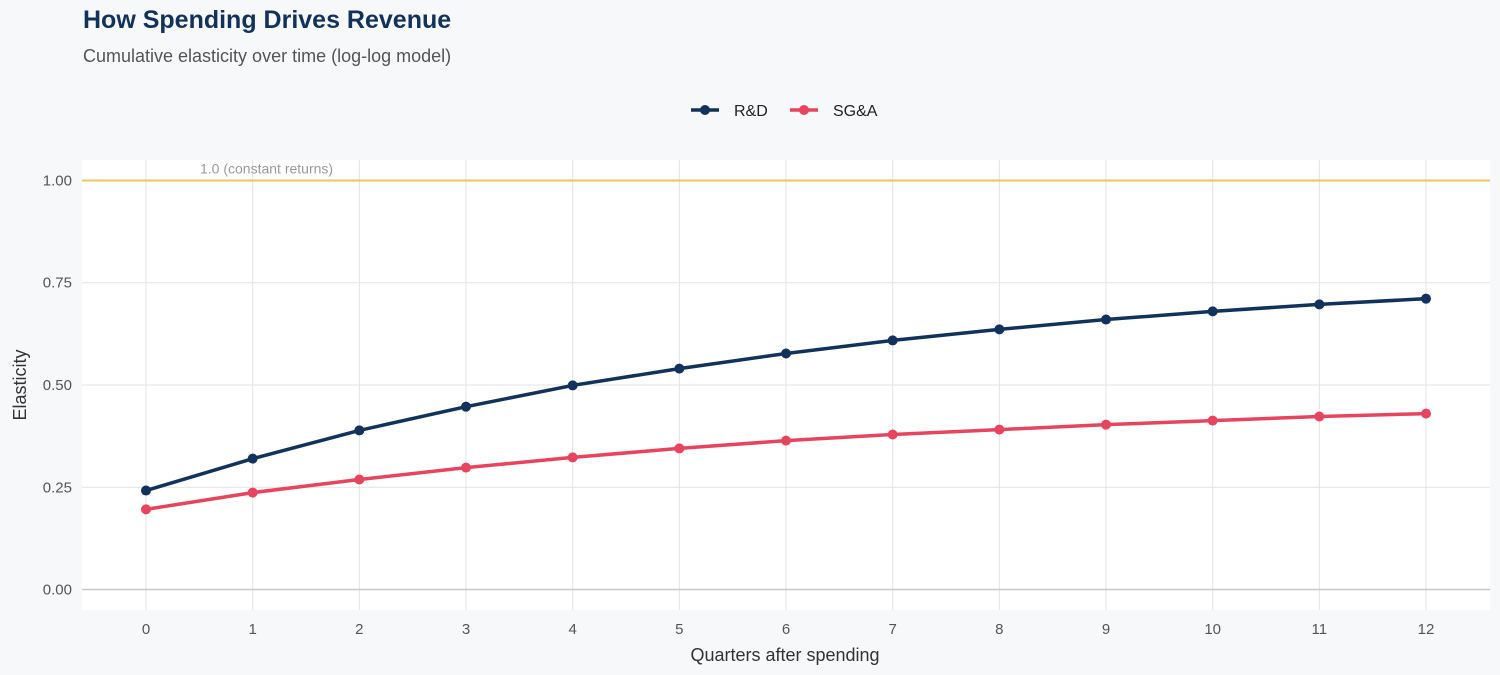 Image resolution: width=1500 pixels, height=675 pixels. I want to click on x-tick-label: 5, so click(679, 629).